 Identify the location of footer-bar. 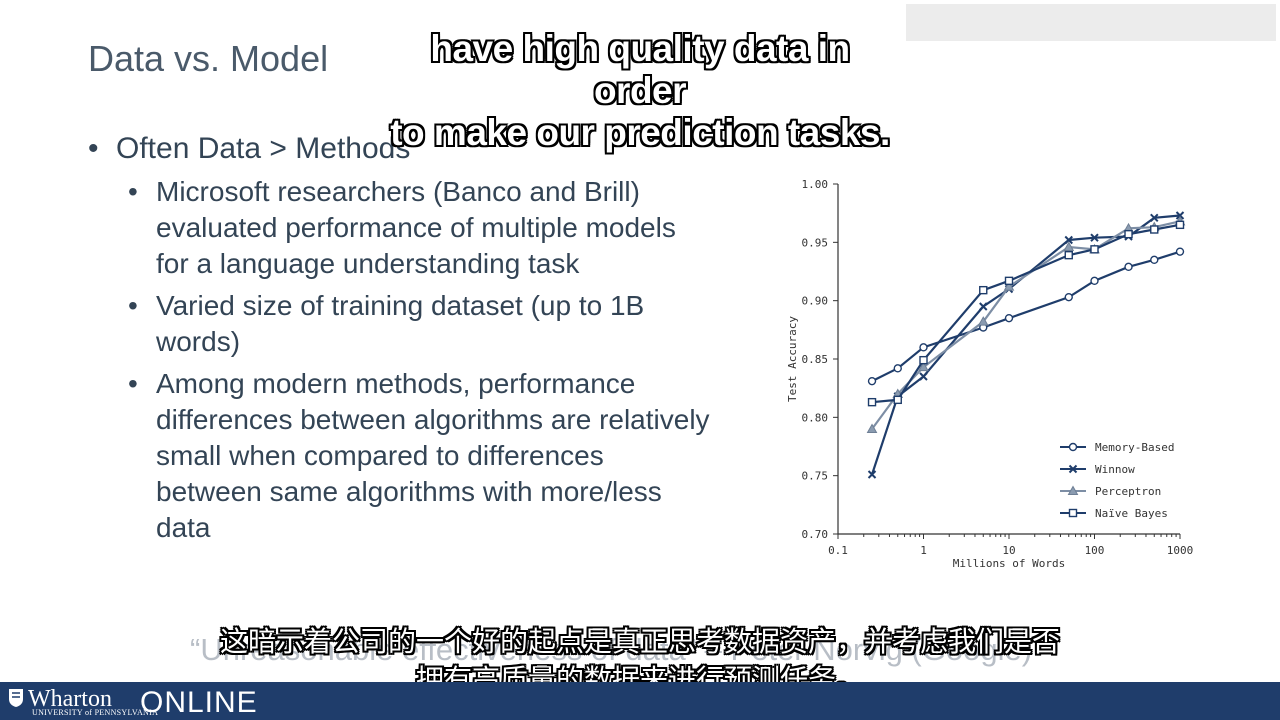
(640, 701).